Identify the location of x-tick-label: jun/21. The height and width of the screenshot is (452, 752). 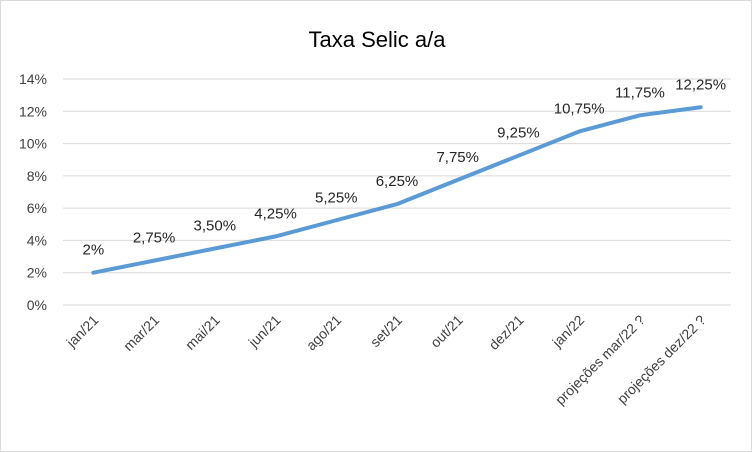
(264, 331).